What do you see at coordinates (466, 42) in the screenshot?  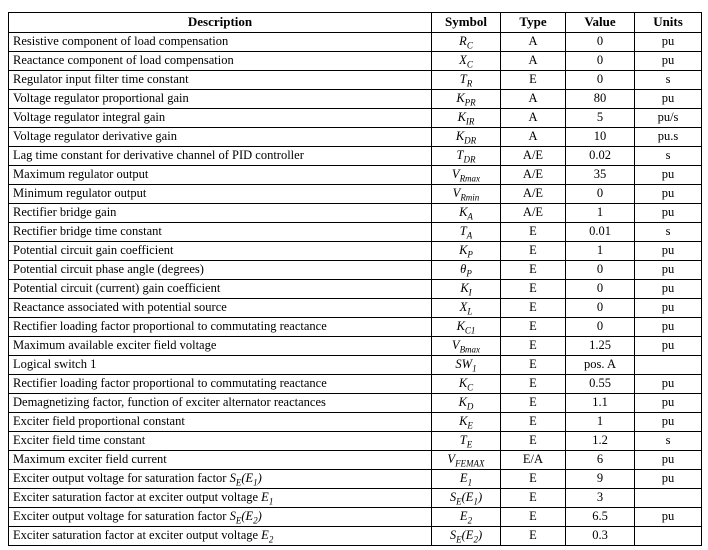 I see `symbol-cell: RC` at bounding box center [466, 42].